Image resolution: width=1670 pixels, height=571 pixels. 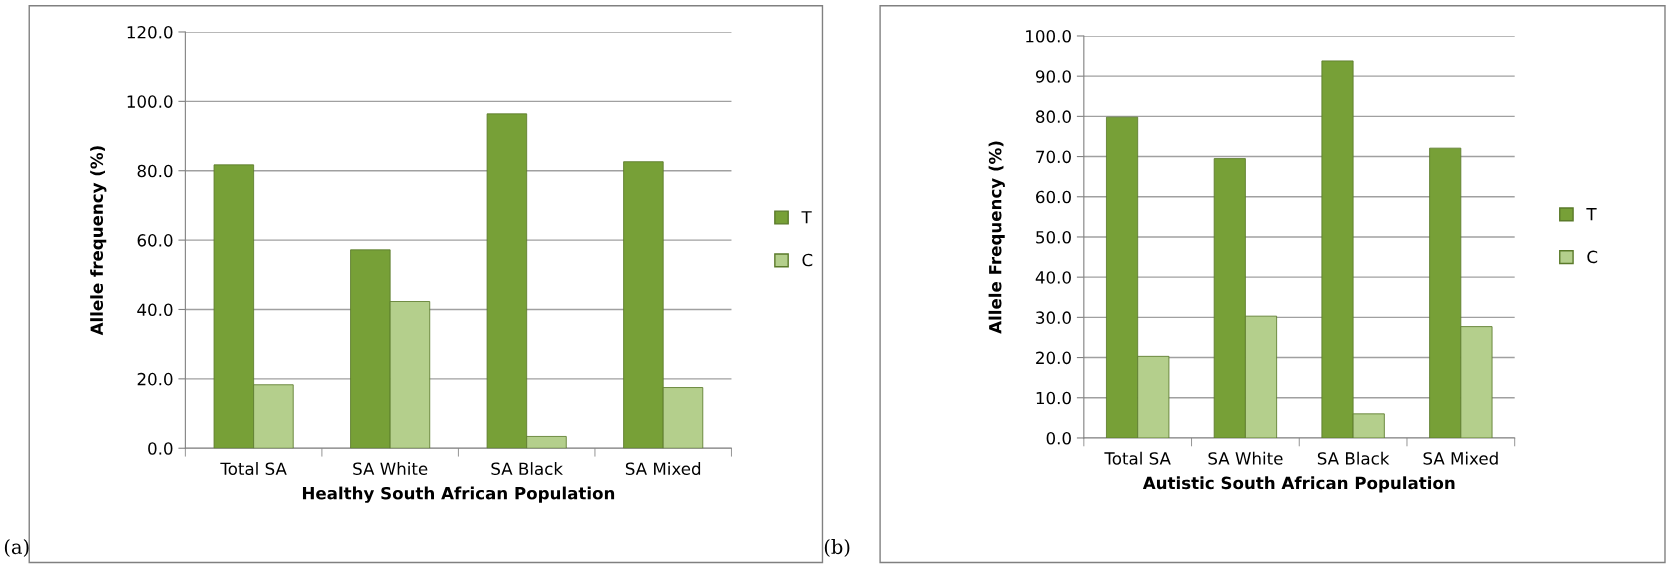 What do you see at coordinates (1053, 317) in the screenshot?
I see `y-tick-label: 30.0` at bounding box center [1053, 317].